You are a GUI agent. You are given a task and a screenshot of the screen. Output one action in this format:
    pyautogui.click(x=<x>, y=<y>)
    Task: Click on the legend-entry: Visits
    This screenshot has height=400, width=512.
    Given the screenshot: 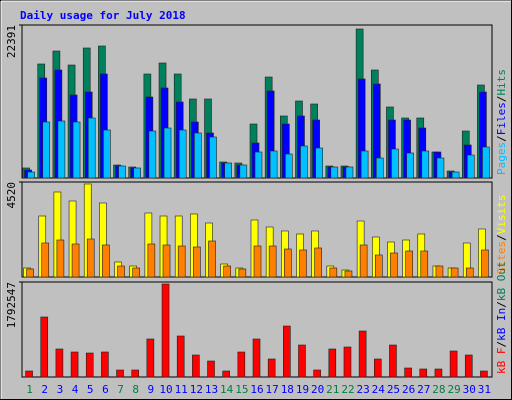 What is the action you would take?
    pyautogui.click(x=501, y=215)
    